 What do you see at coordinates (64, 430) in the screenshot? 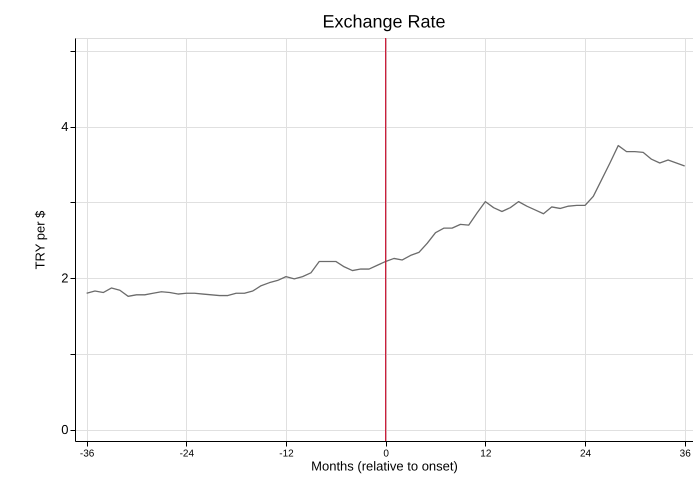
I see `y-tick-label: 0` at bounding box center [64, 430].